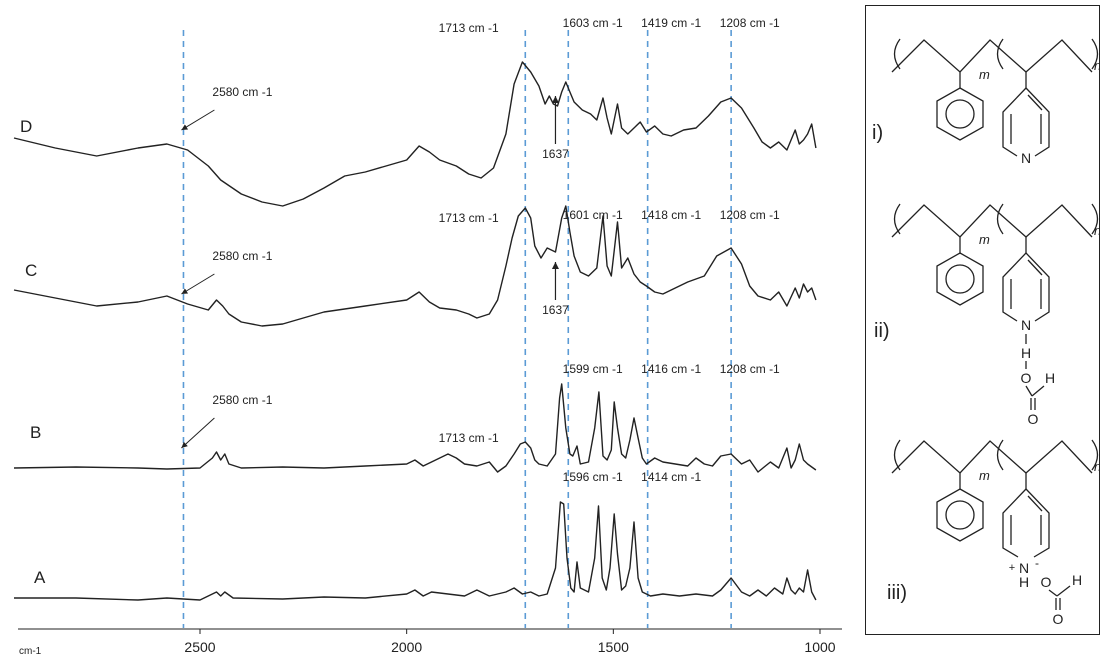  Describe the element at coordinates (960, 515) in the screenshot. I see `phenyl-ring-iii` at that location.